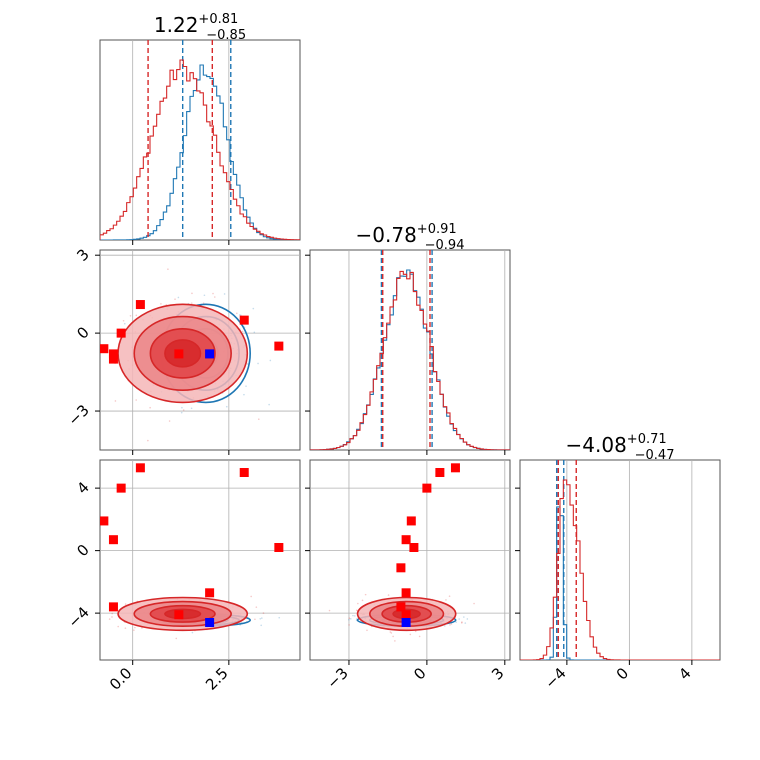 The width and height of the screenshot is (760, 760). I want to click on title-median-2: −4.08, so click(596, 445).